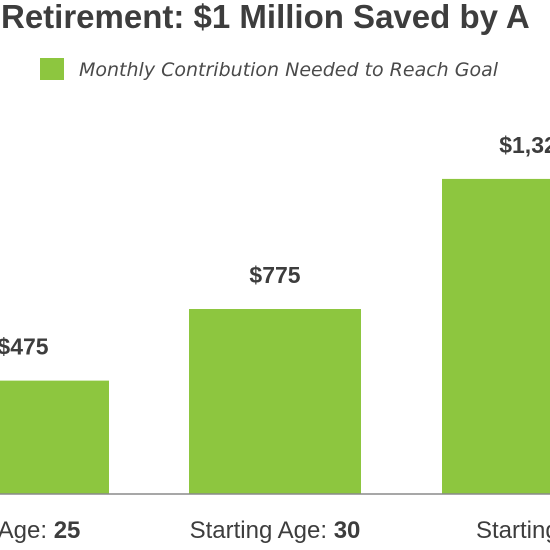 The width and height of the screenshot is (550, 550). Describe the element at coordinates (24, 347) in the screenshot. I see `value-label-1: $475` at that location.